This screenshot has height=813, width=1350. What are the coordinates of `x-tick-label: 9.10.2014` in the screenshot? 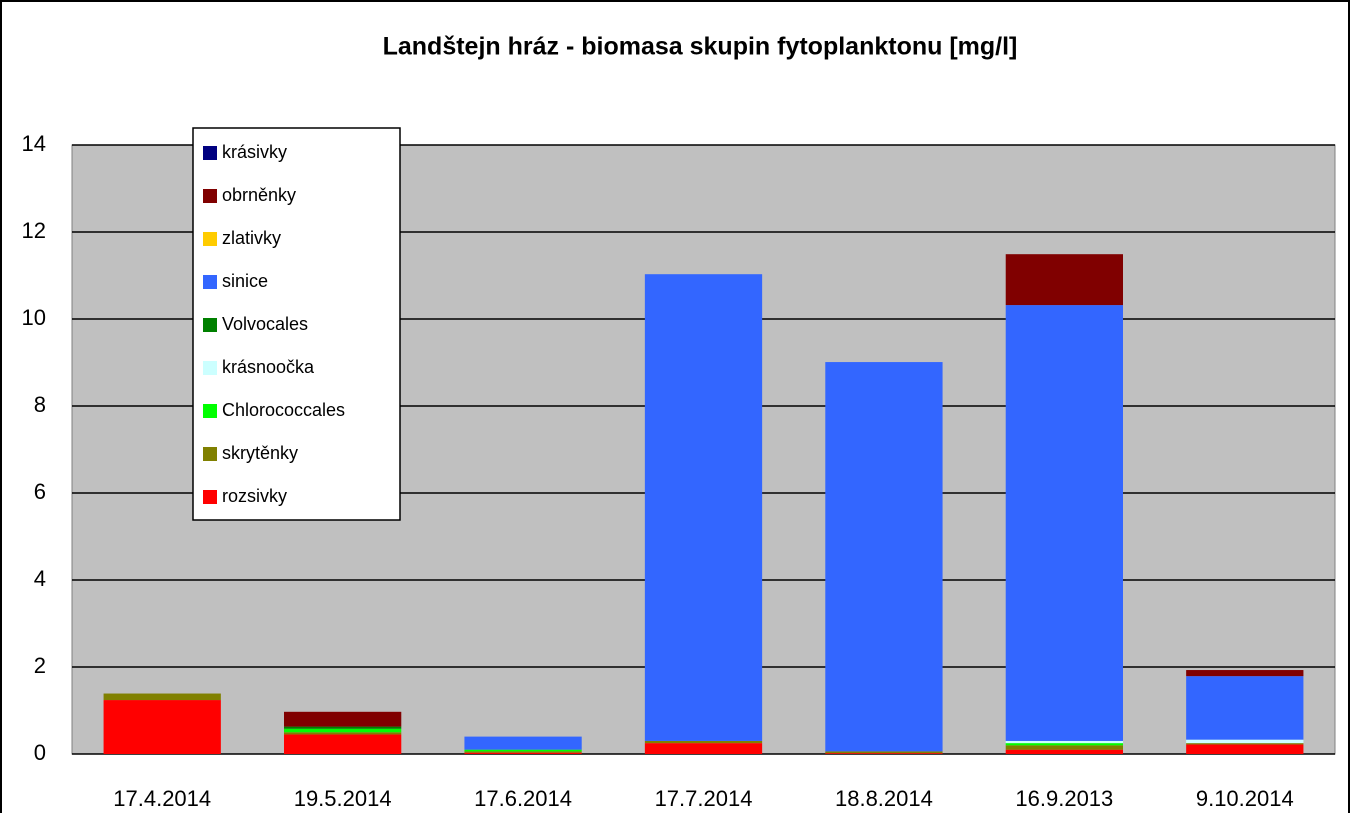 It's located at (1245, 798).